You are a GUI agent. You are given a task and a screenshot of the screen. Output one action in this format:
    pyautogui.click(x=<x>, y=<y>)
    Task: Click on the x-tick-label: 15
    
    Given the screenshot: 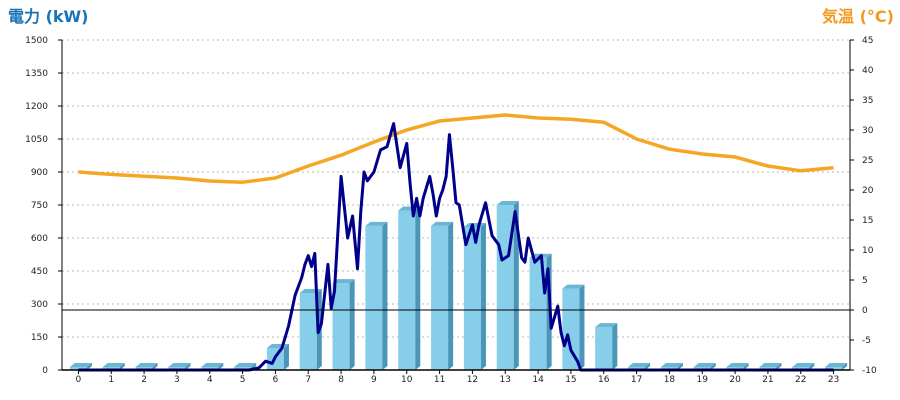 What is the action you would take?
    pyautogui.click(x=570, y=380)
    